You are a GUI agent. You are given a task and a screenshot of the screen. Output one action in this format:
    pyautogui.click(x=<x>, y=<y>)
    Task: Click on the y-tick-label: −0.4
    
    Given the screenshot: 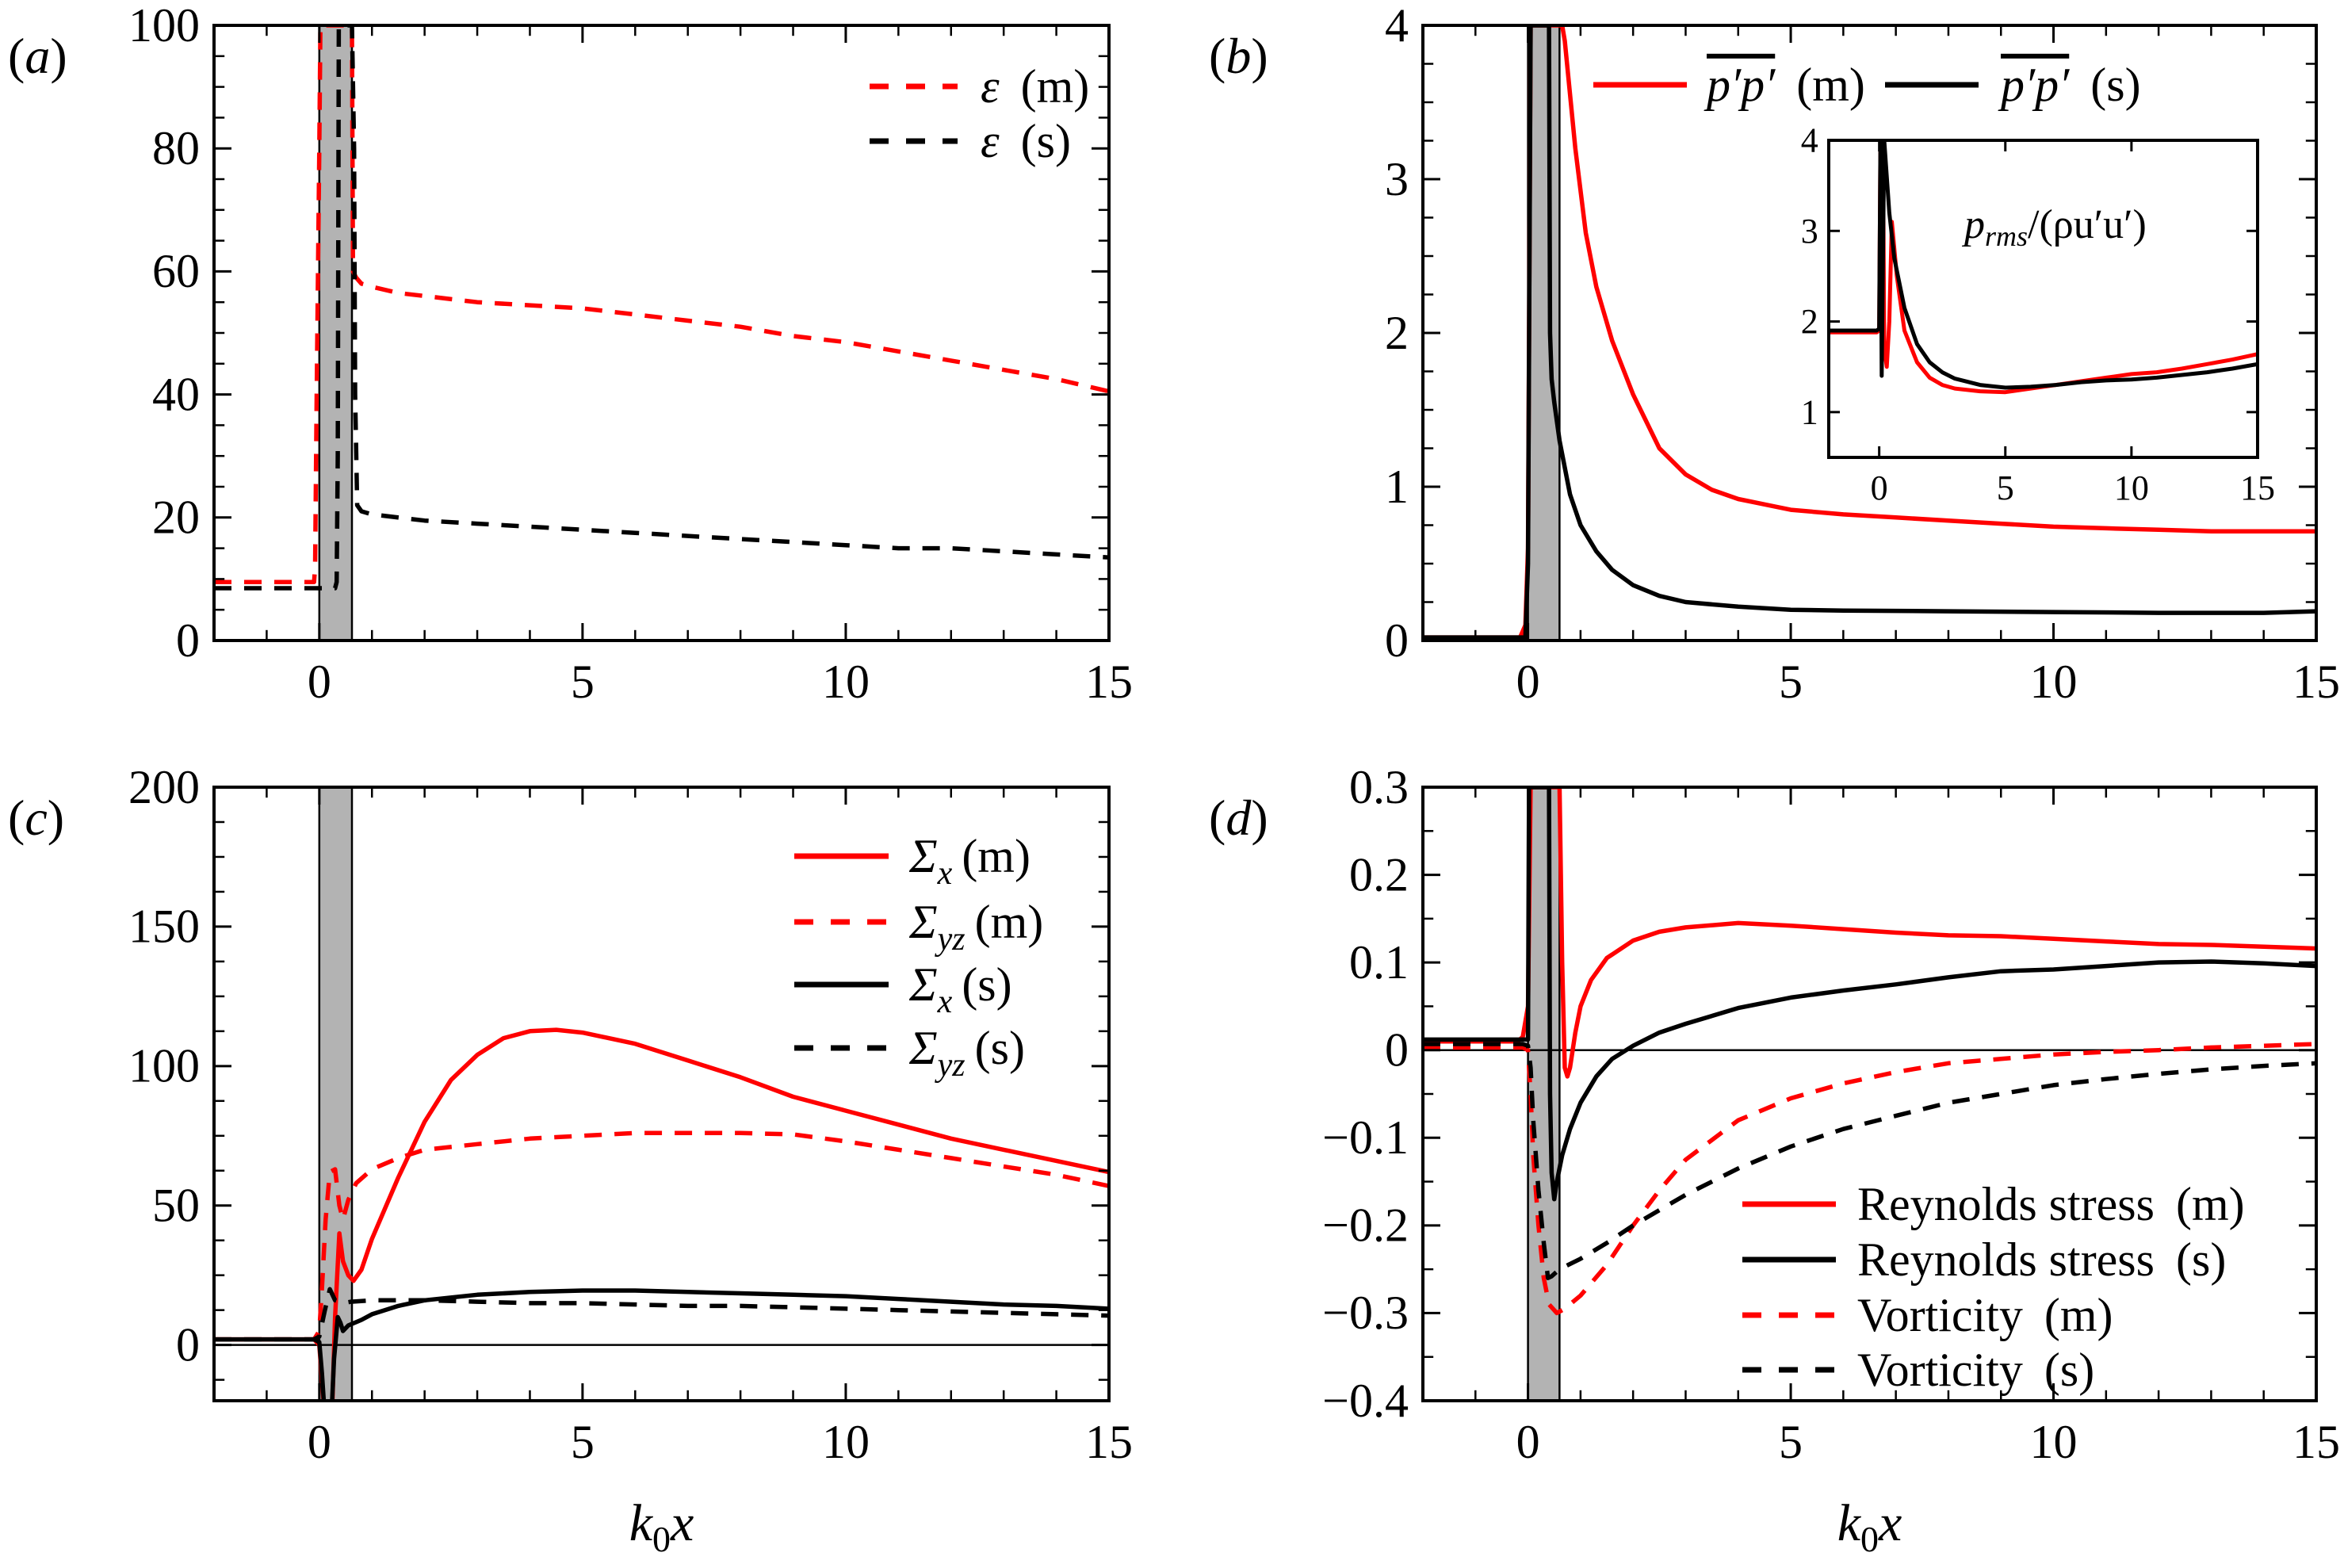 What is the action you would take?
    pyautogui.click(x=1365, y=1401)
    